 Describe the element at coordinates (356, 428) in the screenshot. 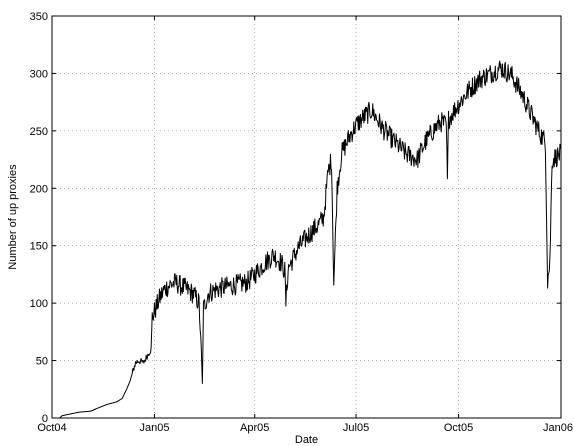

I see `x-tick-label: Jul05` at that location.